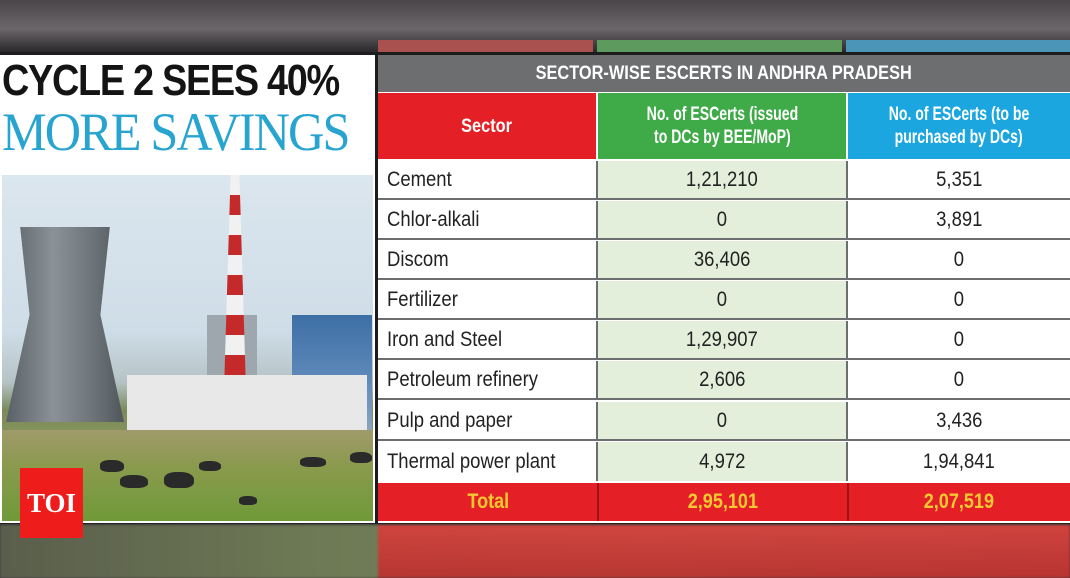 The width and height of the screenshot is (1070, 578). I want to click on header-sector: Sector, so click(487, 126).